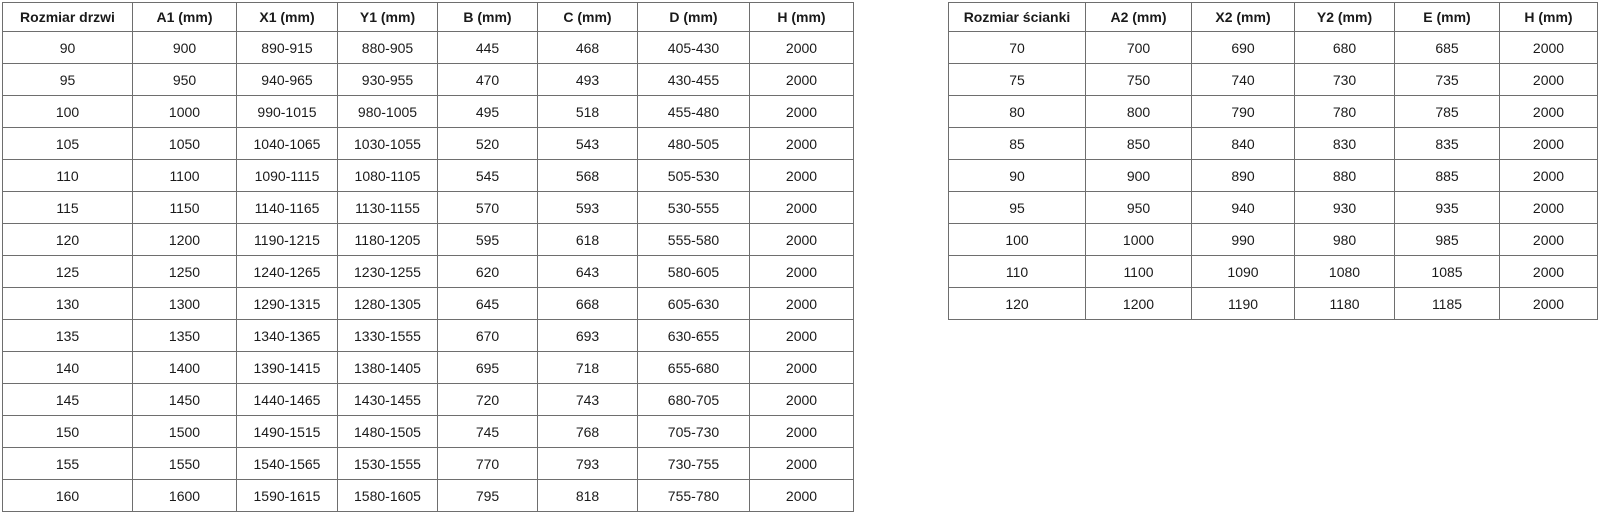  Describe the element at coordinates (67, 431) in the screenshot. I see `table-cell: 150` at that location.